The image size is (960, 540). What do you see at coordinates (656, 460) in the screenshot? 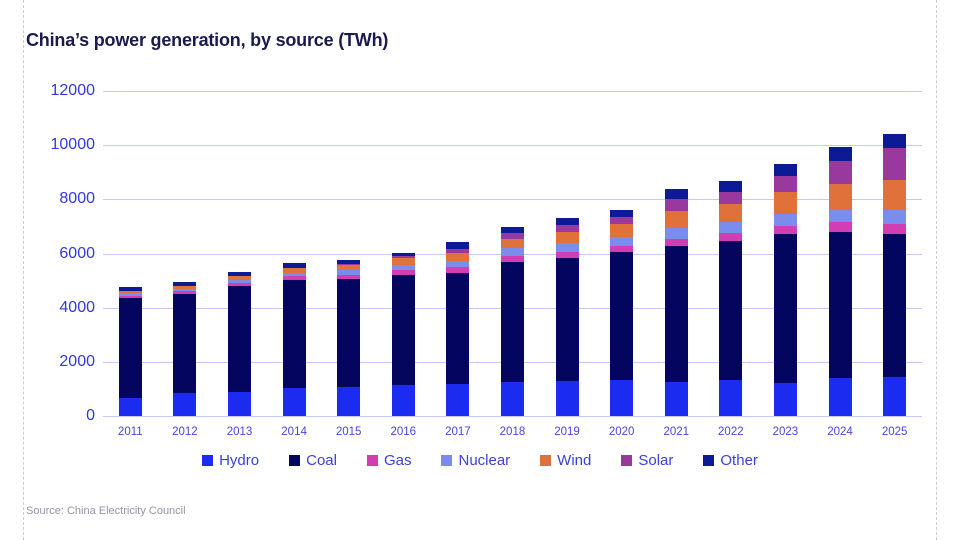
I see `legend-label-solar: Solar` at bounding box center [656, 460].